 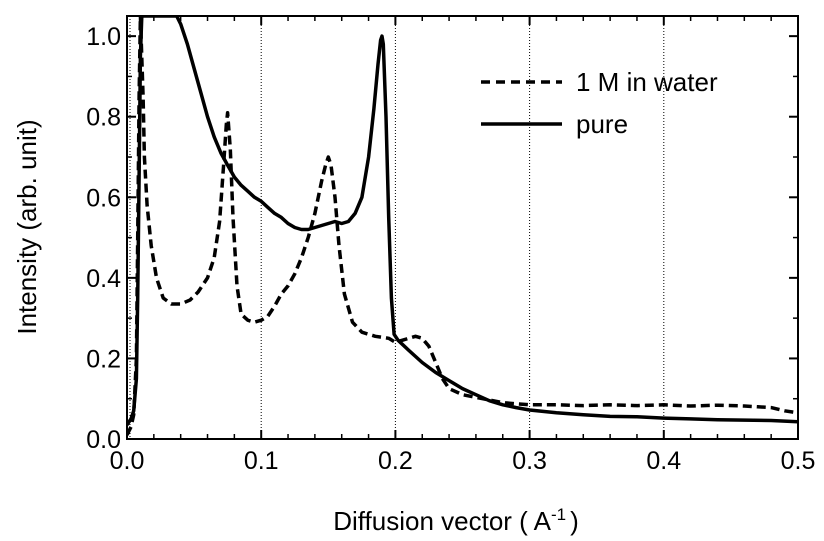 What do you see at coordinates (558, 514) in the screenshot?
I see `x-axis-title-superscript: -1` at bounding box center [558, 514].